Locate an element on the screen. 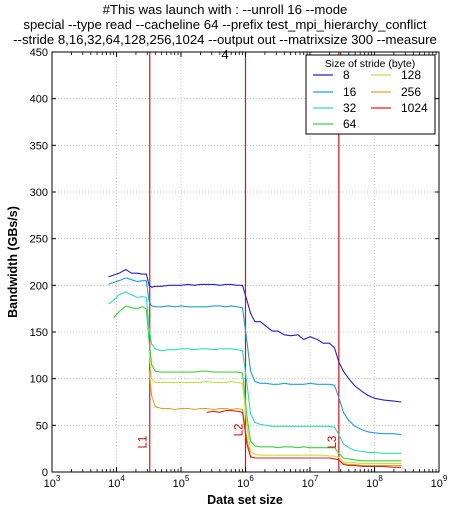 Image resolution: width=450 pixels, height=513 pixels. x-tick-exponent: 9 is located at coordinates (445, 478).